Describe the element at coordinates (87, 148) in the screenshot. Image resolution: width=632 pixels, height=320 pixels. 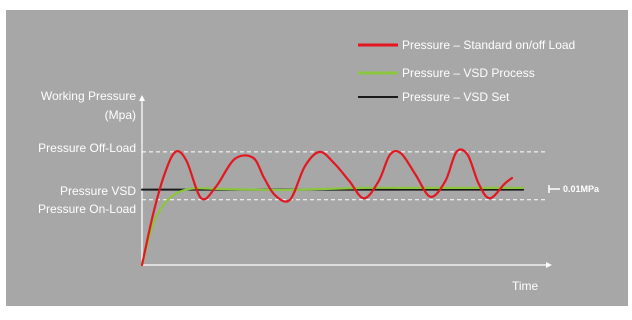
I see `level-label-off-load: Pressure Off-Load` at that location.